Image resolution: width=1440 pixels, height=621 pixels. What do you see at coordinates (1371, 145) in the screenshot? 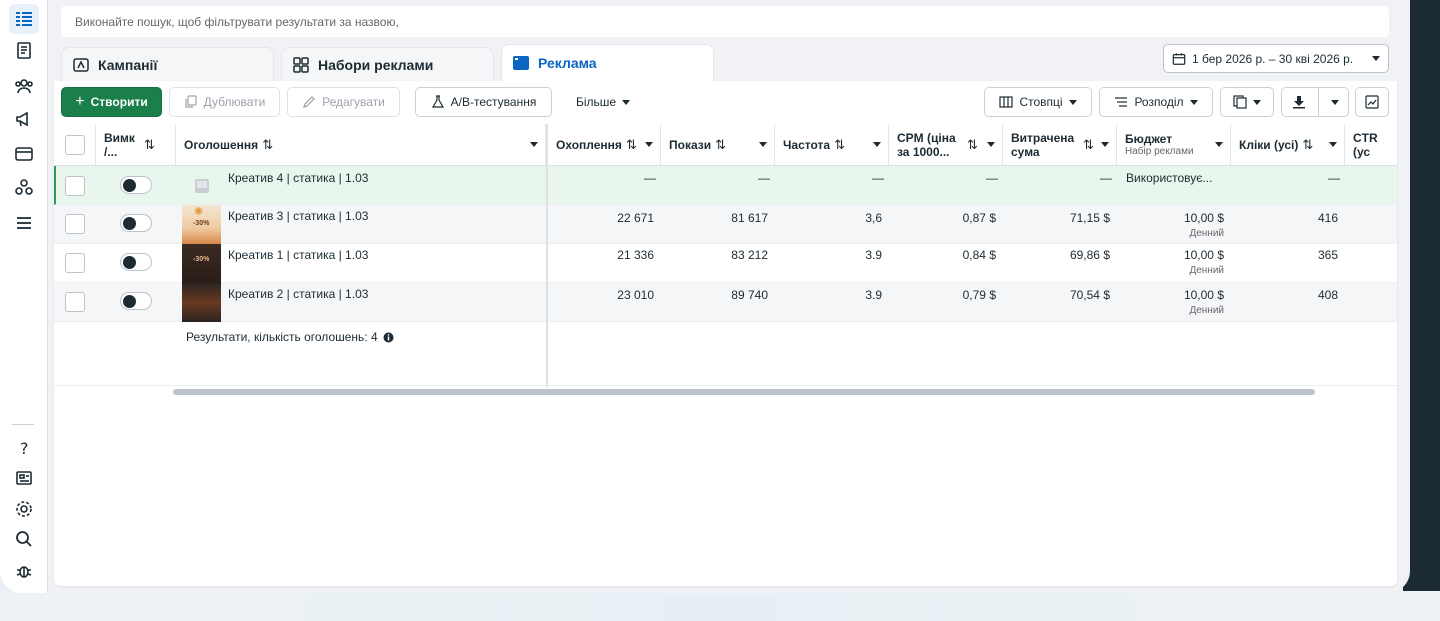
I see `header-ctr: CTR (ус` at bounding box center [1371, 145].